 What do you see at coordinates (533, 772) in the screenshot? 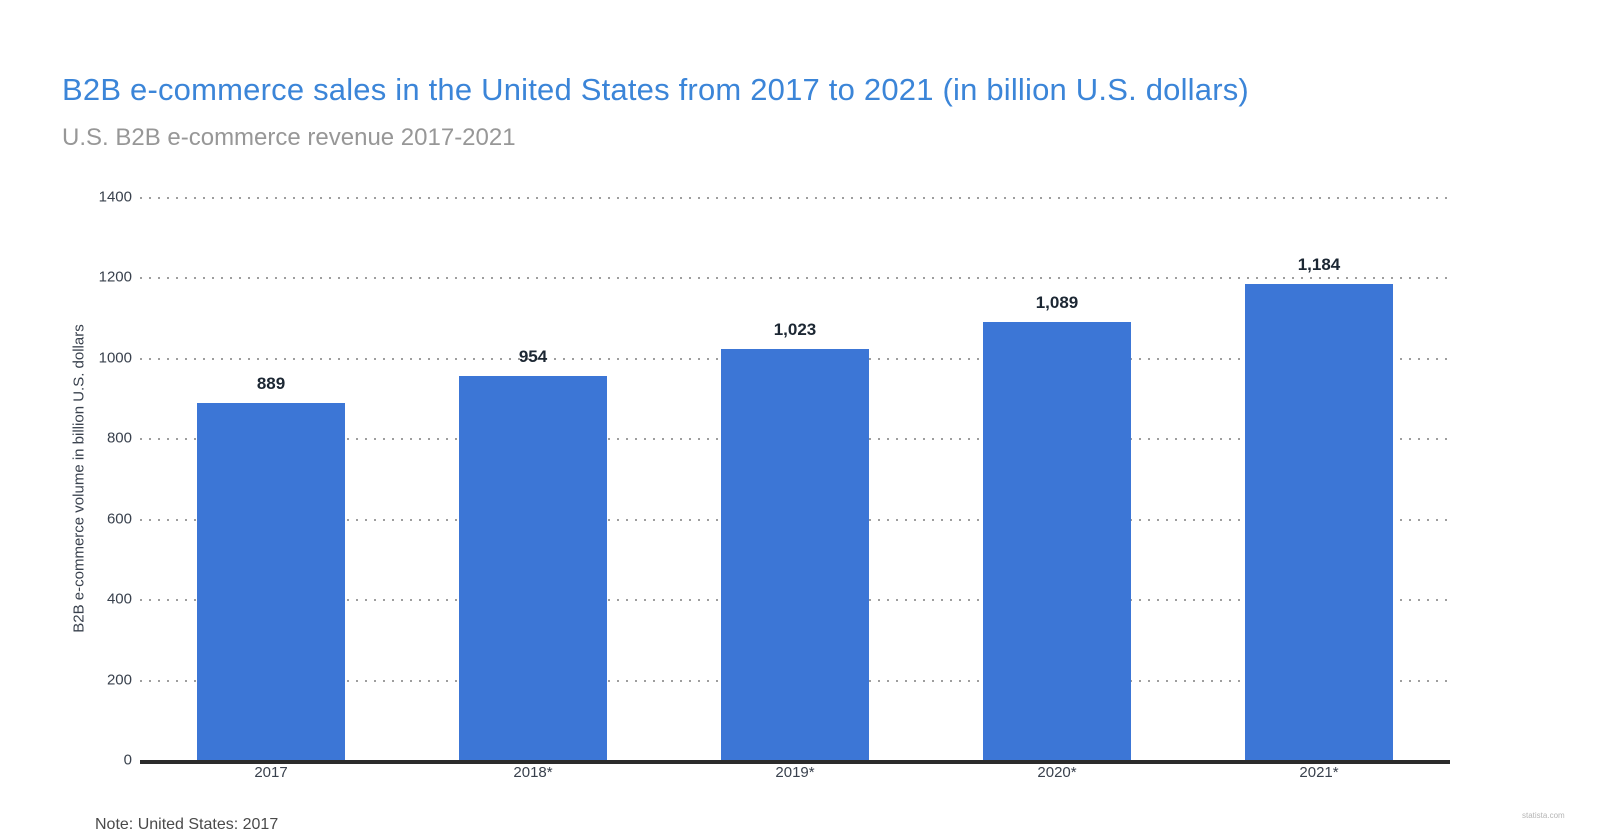
I see `x-tick-2018: 2018*` at bounding box center [533, 772].